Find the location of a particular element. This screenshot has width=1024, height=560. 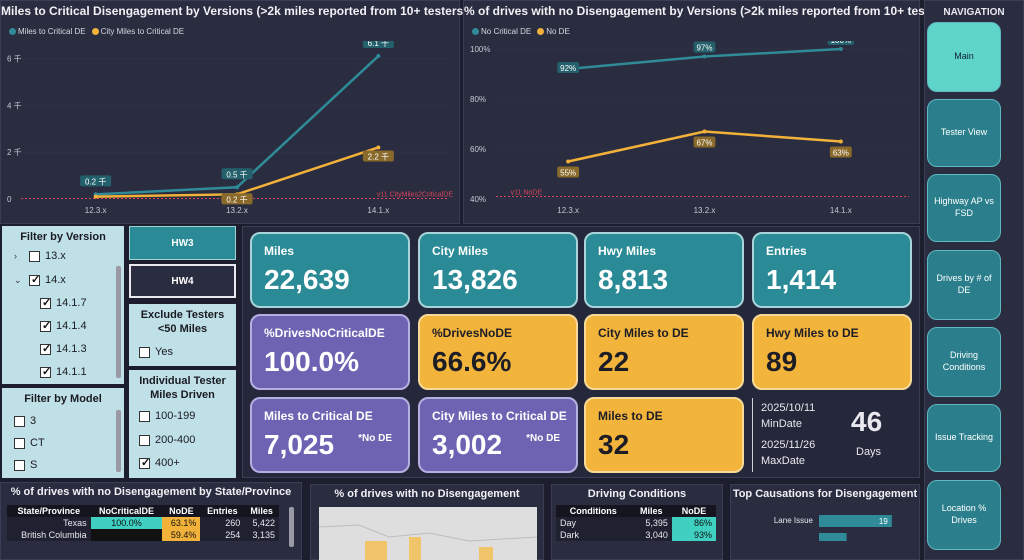

nav-tester-view: Tester View is located at coordinates (964, 133).